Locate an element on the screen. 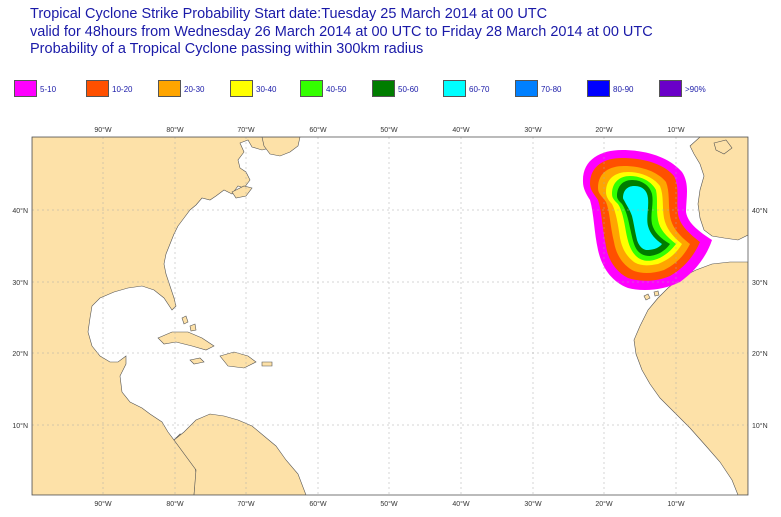 This screenshot has height=517, width=781. canary-islands is located at coordinates (651, 295).